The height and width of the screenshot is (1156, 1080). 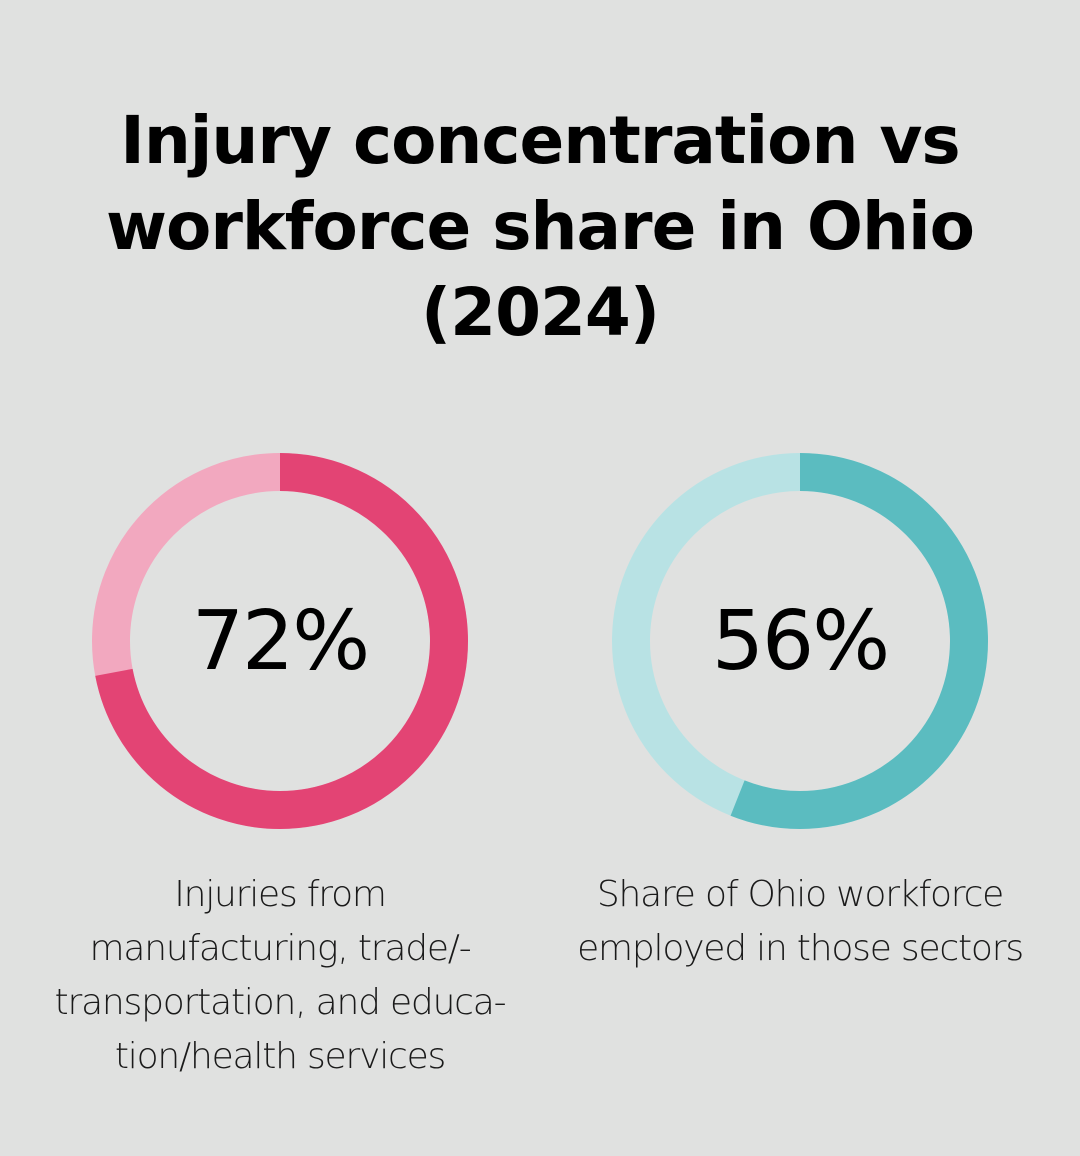 I want to click on title-line-3: (2024), so click(x=540, y=312).